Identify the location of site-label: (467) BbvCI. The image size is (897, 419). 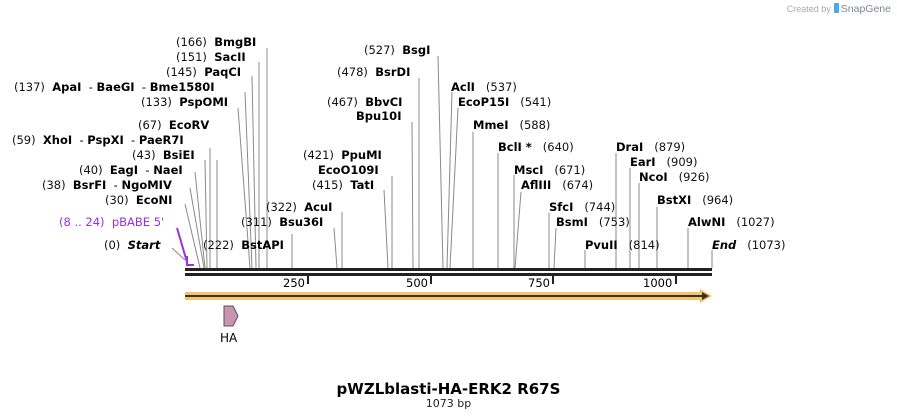
(365, 102).